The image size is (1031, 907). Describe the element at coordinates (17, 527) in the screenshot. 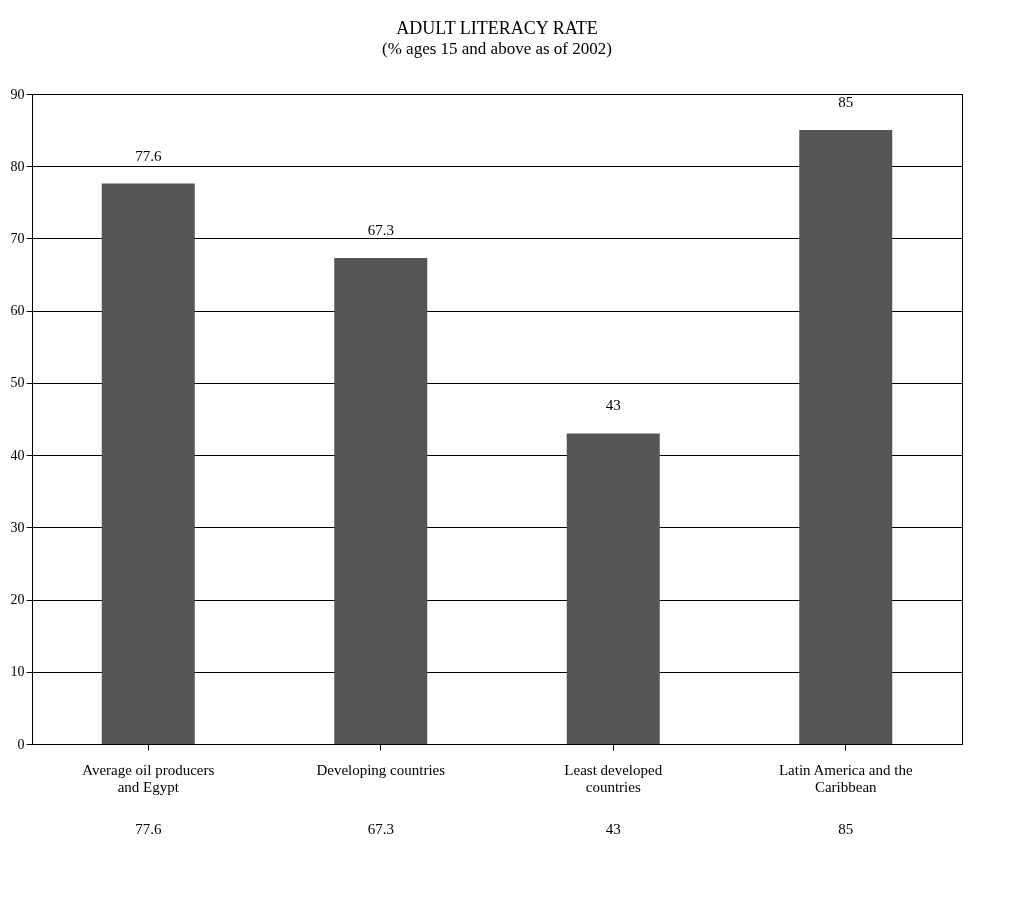

I see `y-tick-label: 30` at that location.